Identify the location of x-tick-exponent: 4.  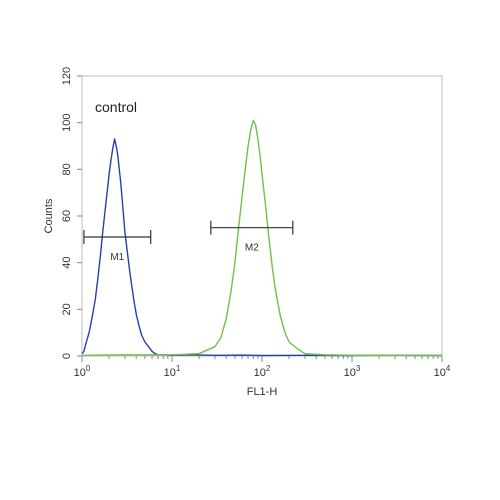
(448, 368).